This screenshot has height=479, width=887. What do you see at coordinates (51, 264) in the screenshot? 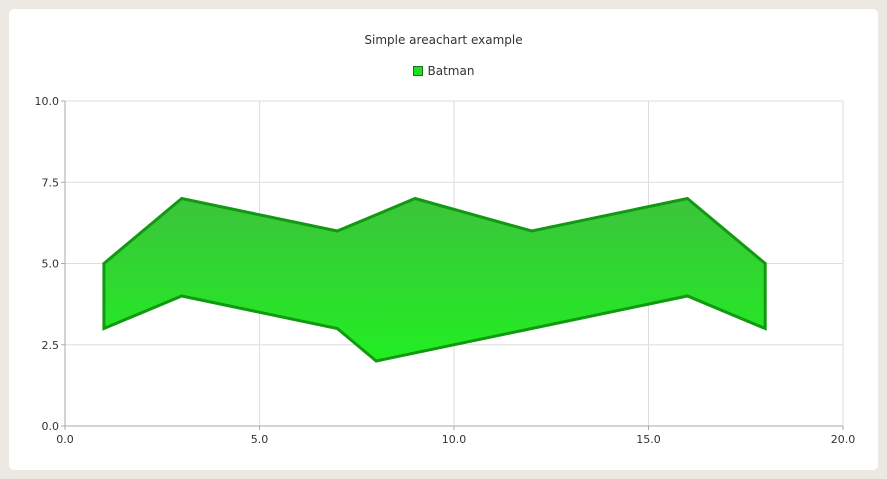
I see `y-tick-label: 5.0` at bounding box center [51, 264].